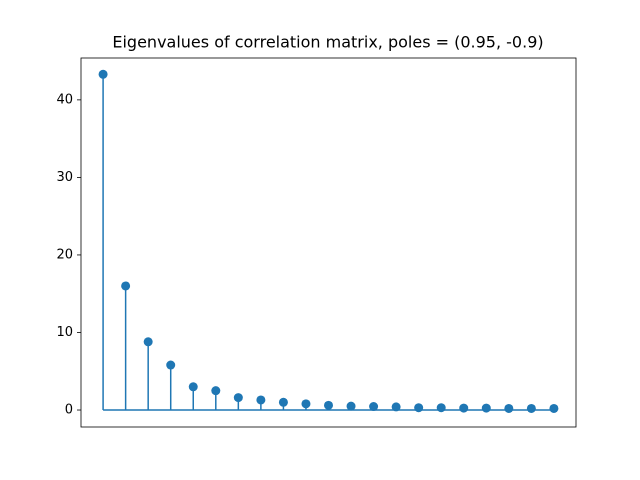 The image size is (640, 480). I want to click on y-tick-label: 40, so click(64, 99).